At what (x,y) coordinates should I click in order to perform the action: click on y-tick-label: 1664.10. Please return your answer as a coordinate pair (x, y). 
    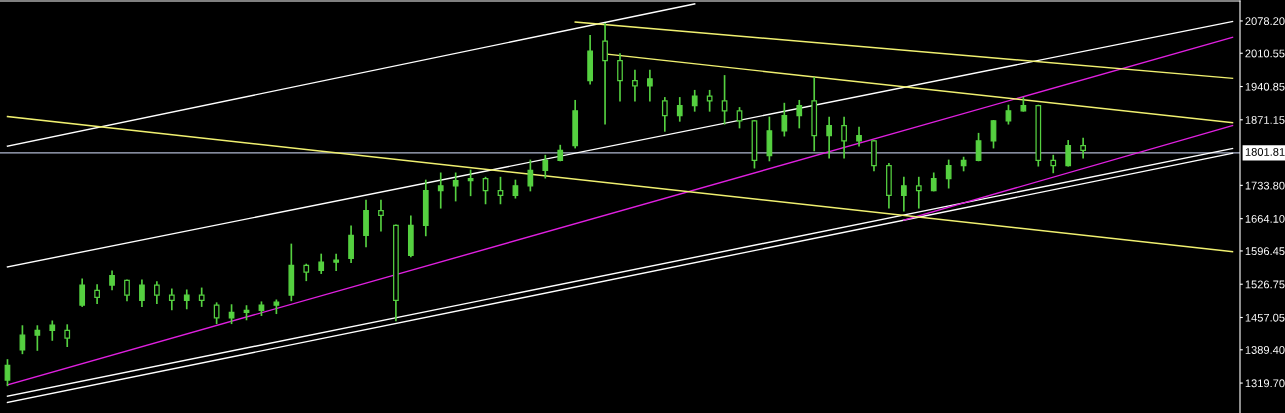
    Looking at the image, I should click on (1265, 218).